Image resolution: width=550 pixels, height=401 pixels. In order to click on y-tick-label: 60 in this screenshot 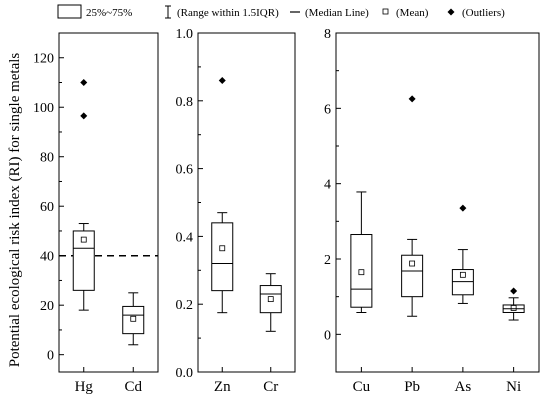, I will do `click(47, 207)`.